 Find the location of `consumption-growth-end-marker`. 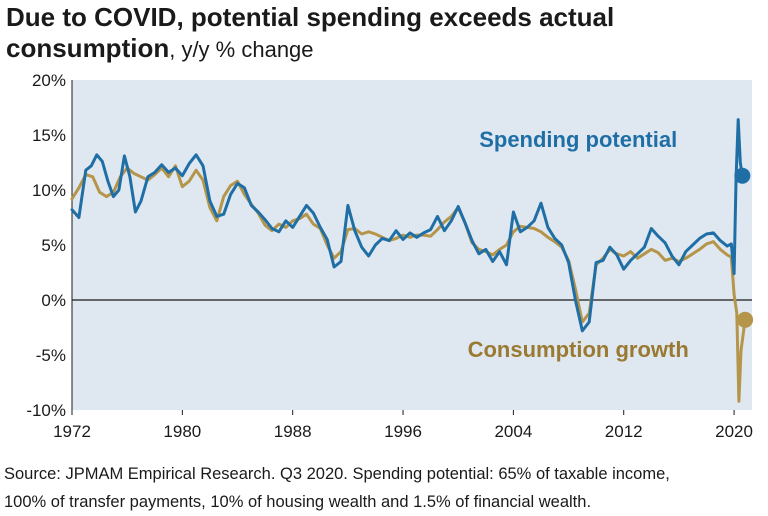

consumption-growth-end-marker is located at coordinates (745, 319).